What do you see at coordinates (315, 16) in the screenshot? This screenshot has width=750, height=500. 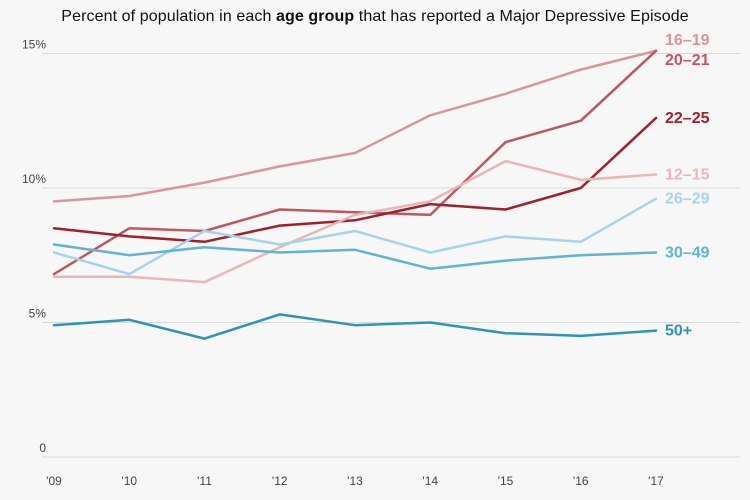 I see `chart-title-emphasis: age group` at bounding box center [315, 16].